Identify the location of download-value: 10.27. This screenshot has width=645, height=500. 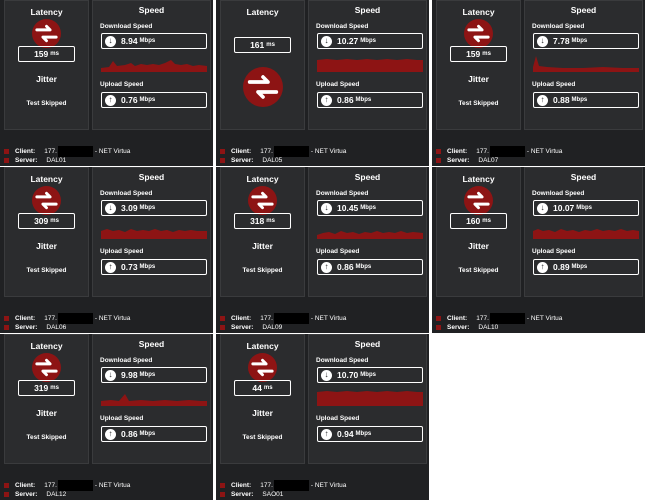
(348, 41).